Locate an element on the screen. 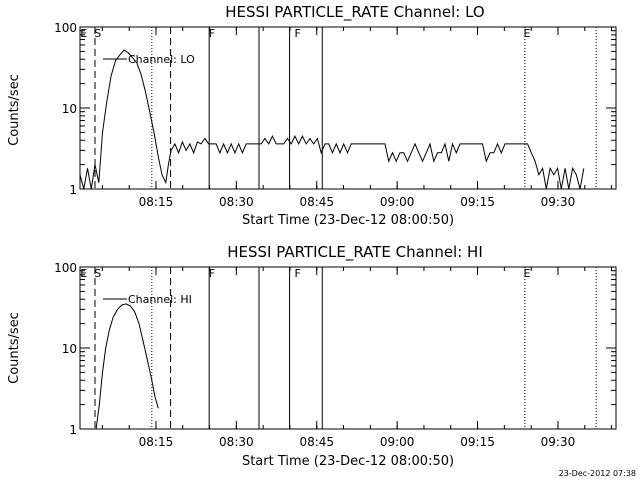  legend: Channel: HI is located at coordinates (147, 299).